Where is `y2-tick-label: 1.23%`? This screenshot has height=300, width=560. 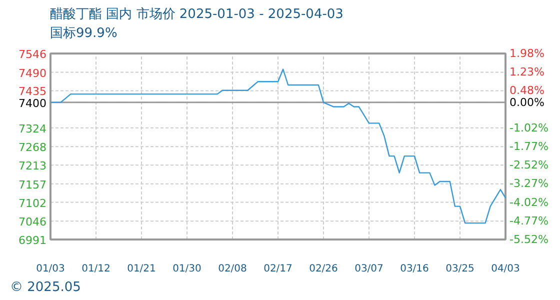
y2-tick-label: 1.23% is located at coordinates (527, 72).